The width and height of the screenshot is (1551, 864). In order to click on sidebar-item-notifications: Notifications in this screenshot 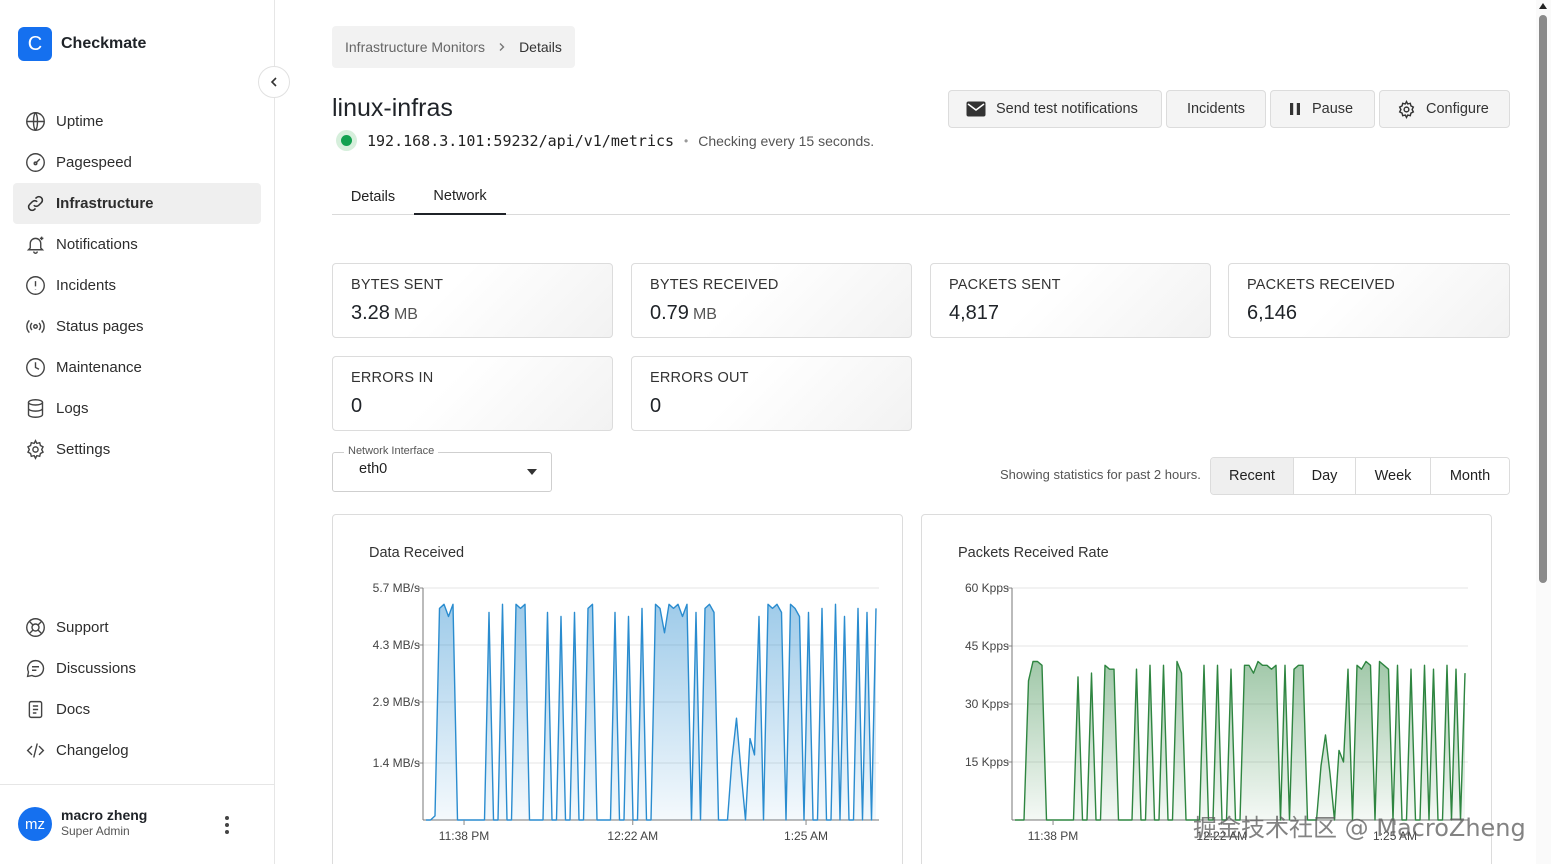, I will do `click(137, 244)`.